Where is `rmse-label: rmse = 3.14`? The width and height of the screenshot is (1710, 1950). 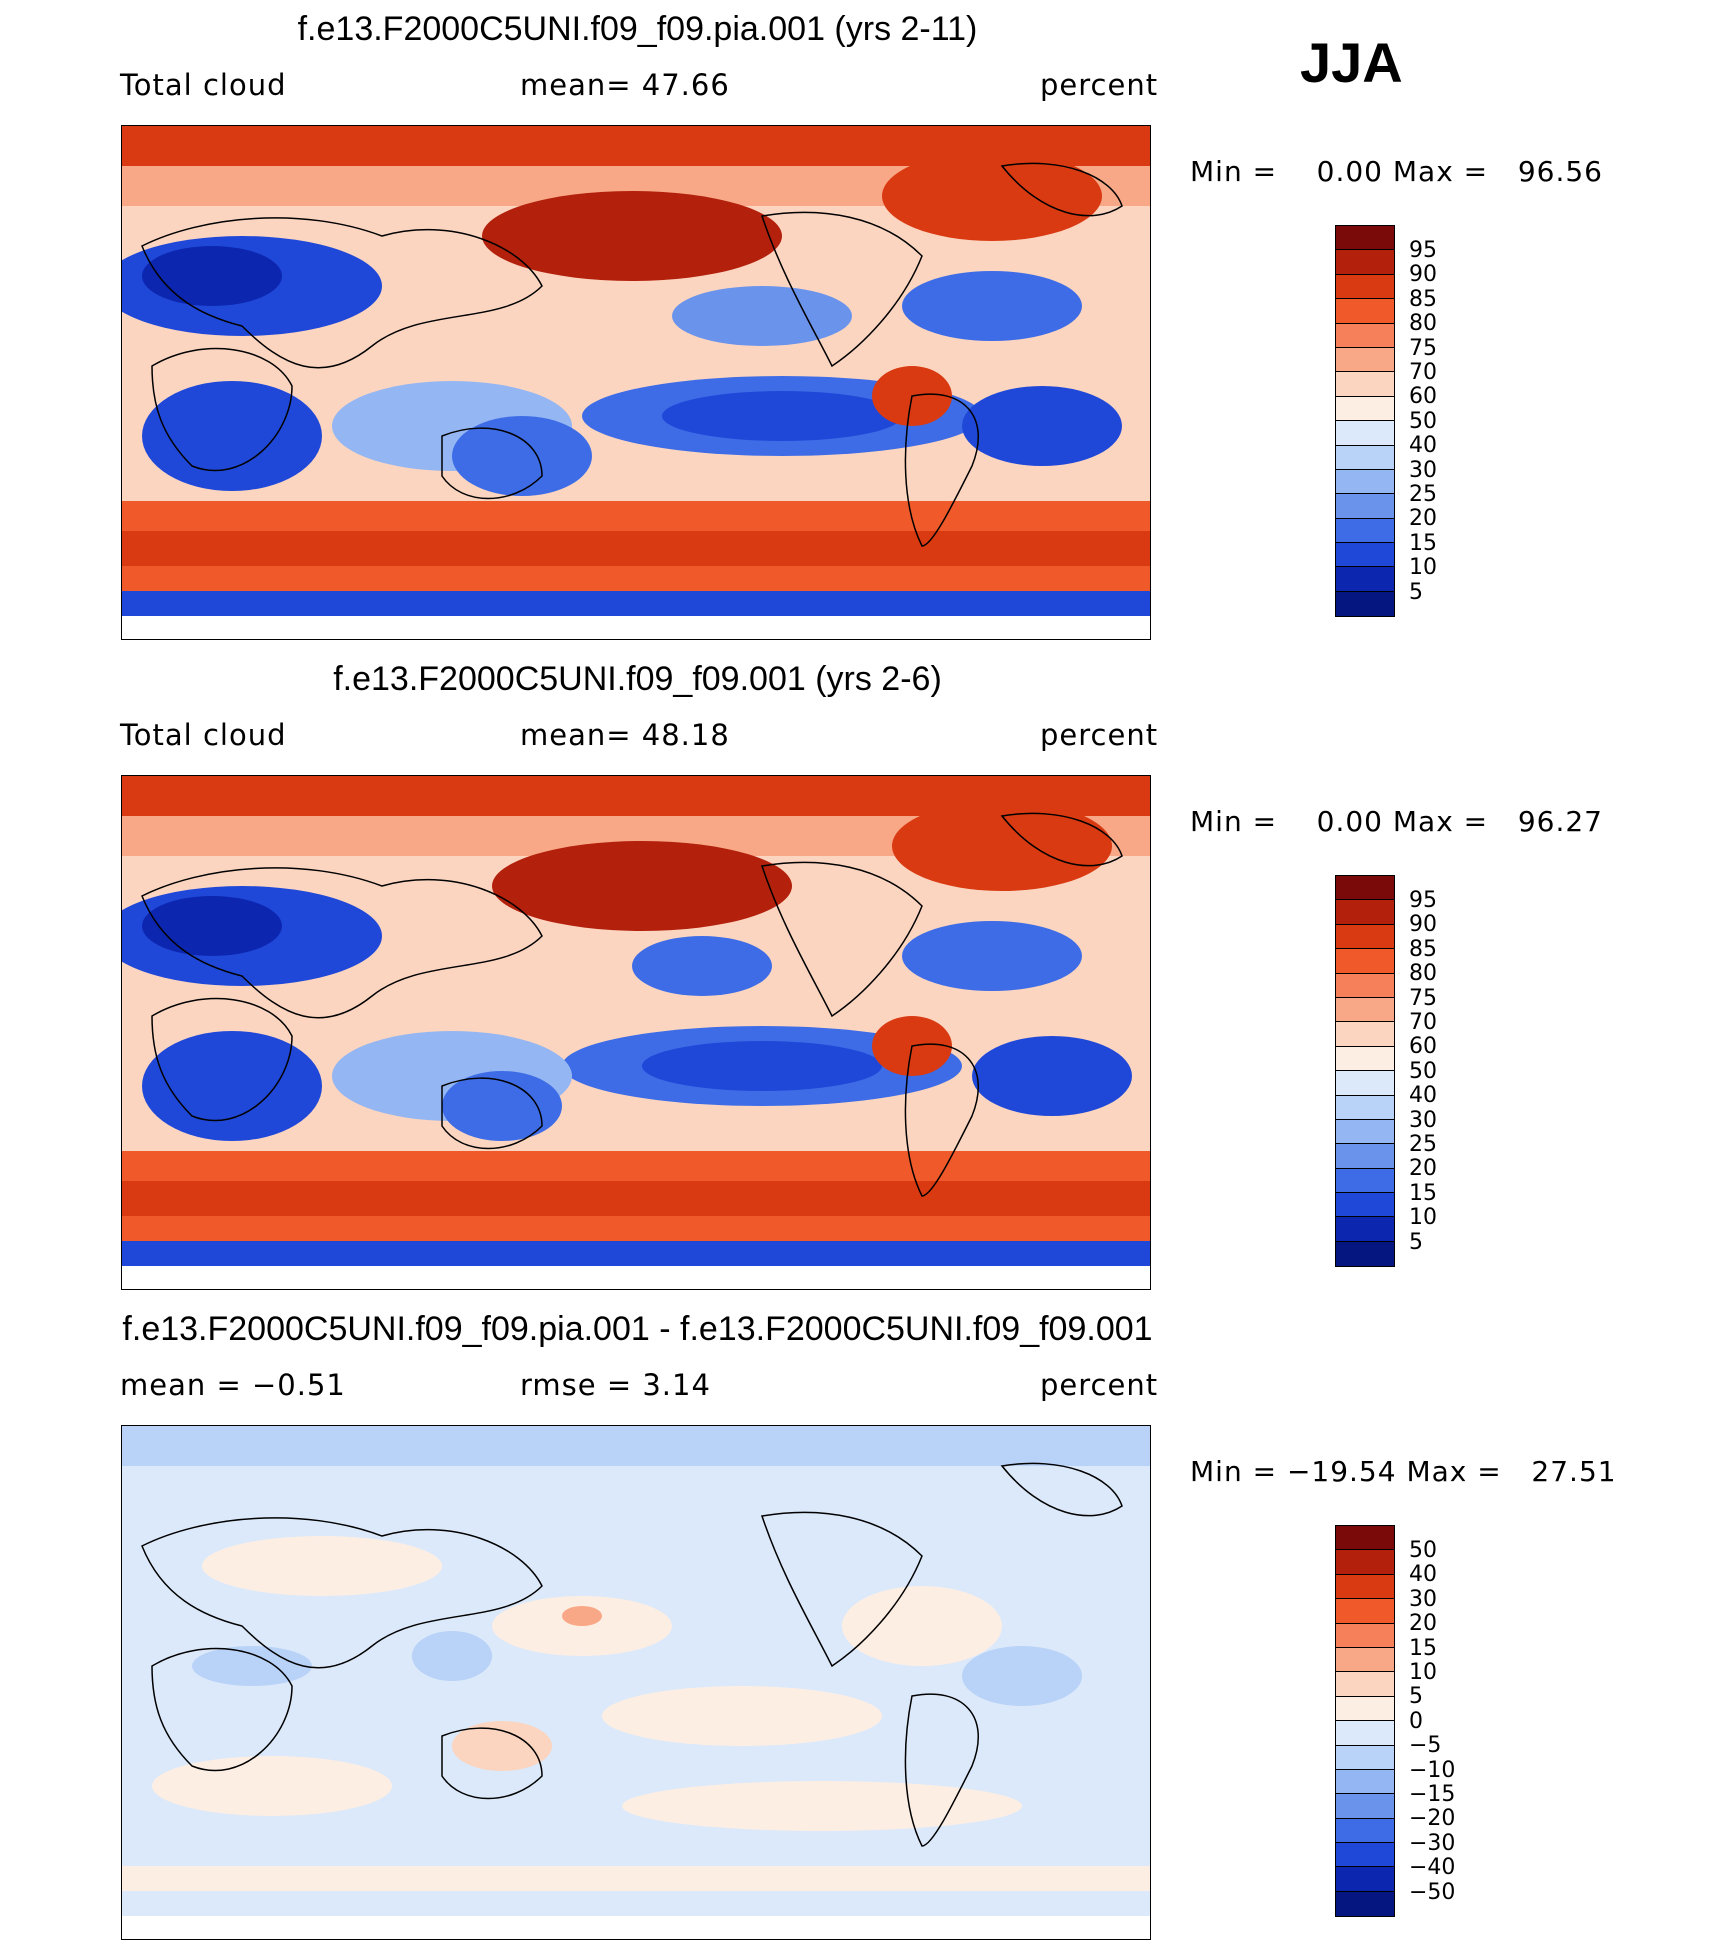 rmse-label: rmse = 3.14 is located at coordinates (615, 1385).